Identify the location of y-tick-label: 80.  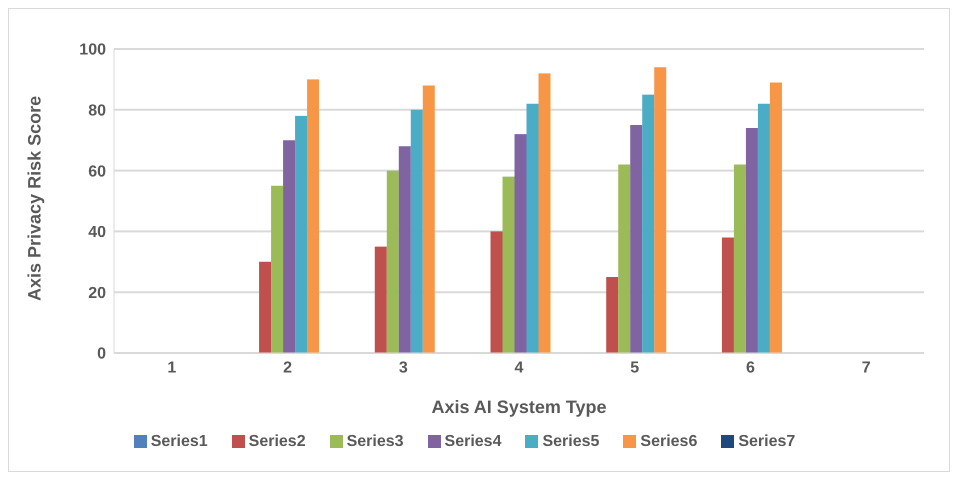
(97, 111).